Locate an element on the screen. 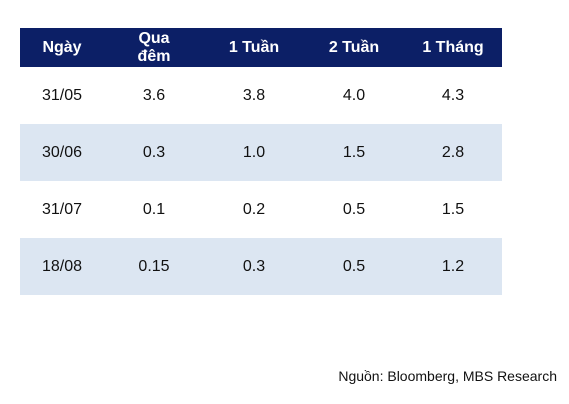  table-row: 30/06 0.3 1.0 1.5 2.8 is located at coordinates (261, 152).